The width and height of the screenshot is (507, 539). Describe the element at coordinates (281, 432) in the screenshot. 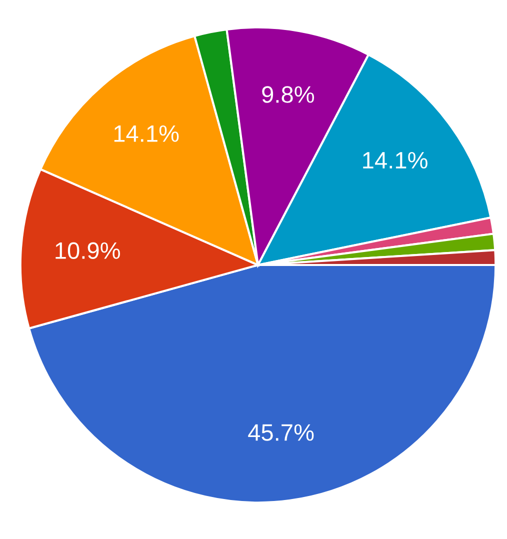

I see `data-label: 45.7%` at that location.